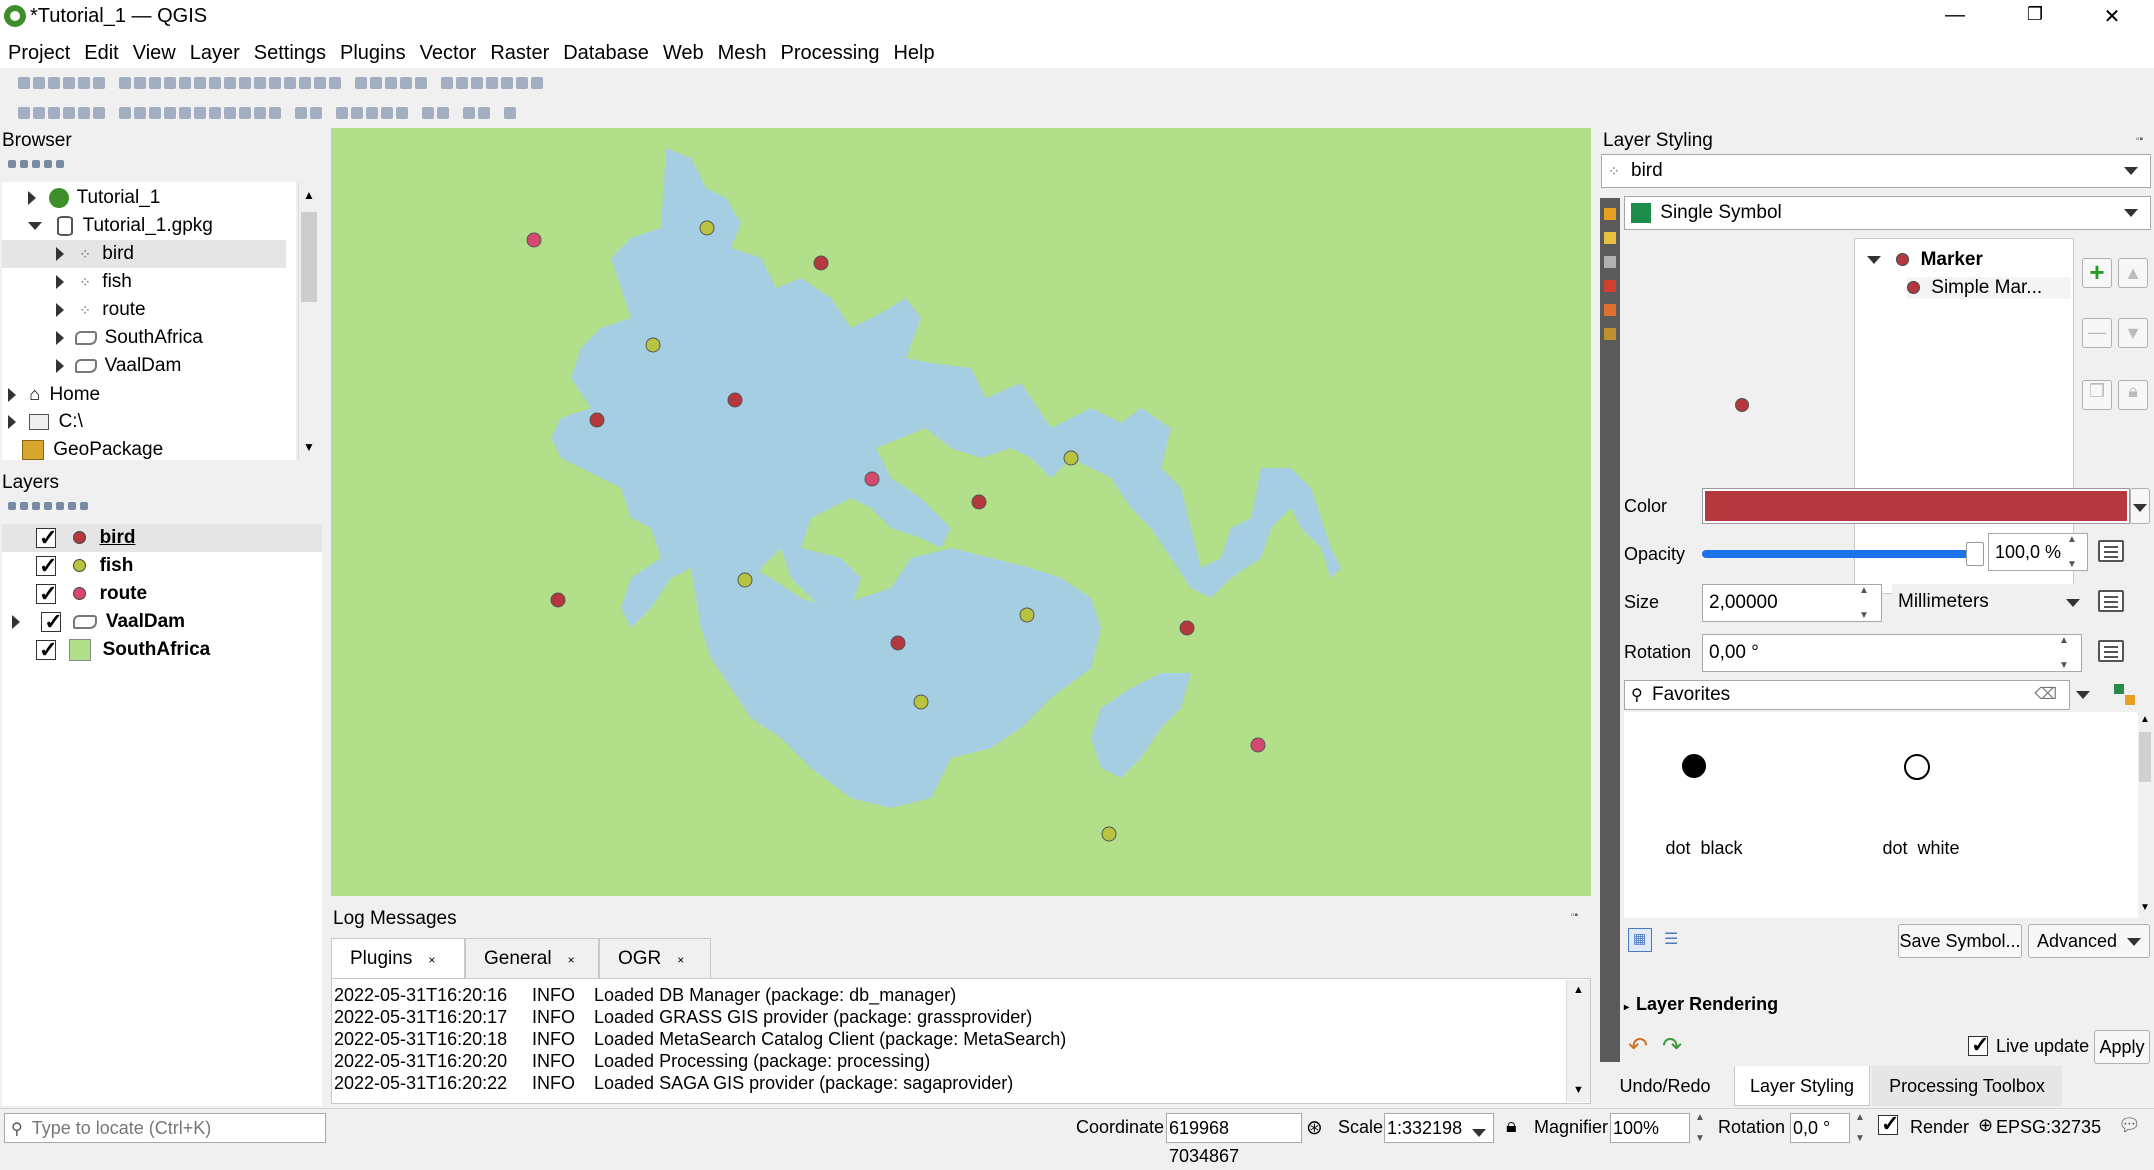 The image size is (2154, 1170). Describe the element at coordinates (1967, 1086) in the screenshot. I see `tab-processing-toolbox: Processing Toolbox` at that location.